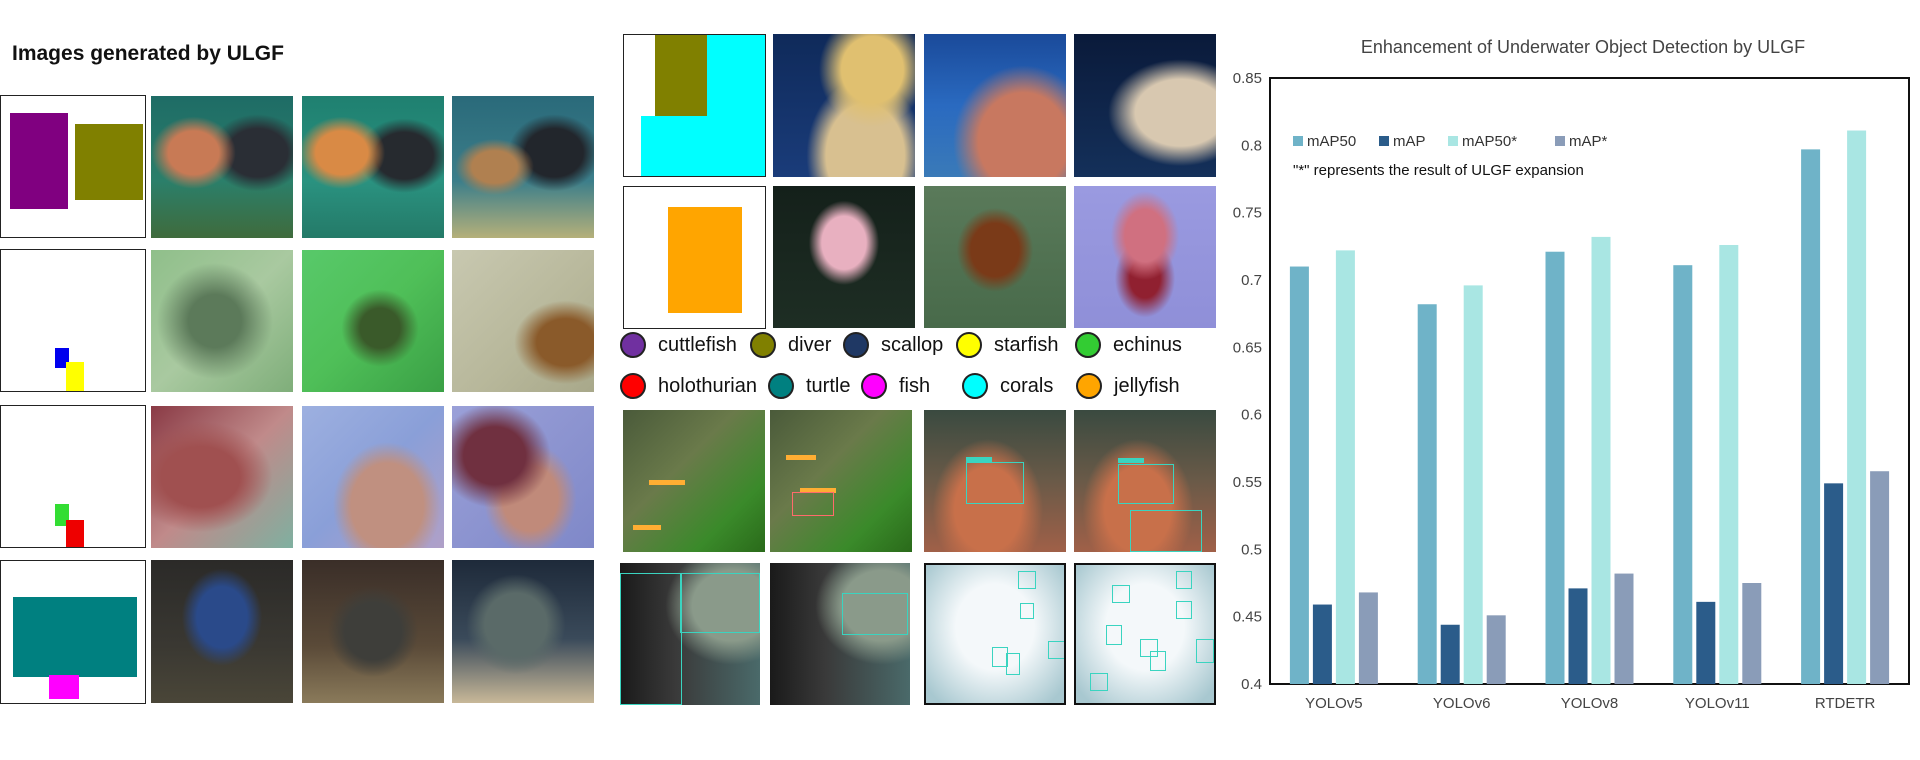 Image resolution: width=1920 pixels, height=760 pixels. What do you see at coordinates (1247, 347) in the screenshot?
I see `y-tick-label: 0.65` at bounding box center [1247, 347].